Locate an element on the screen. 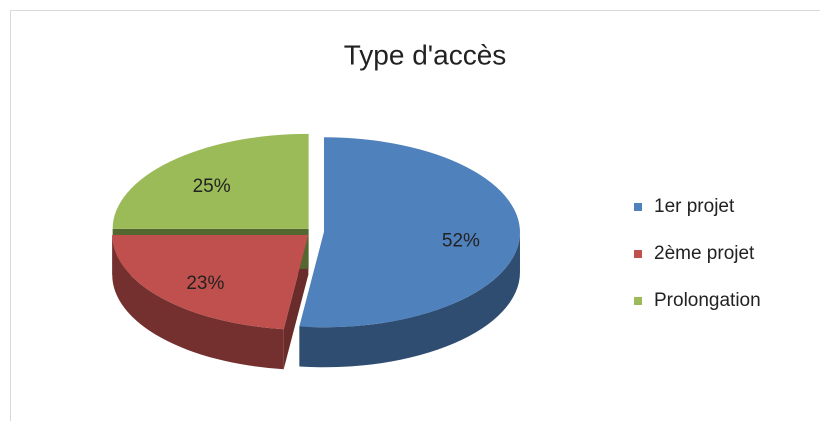 The width and height of the screenshot is (820, 421). data-label: 23% is located at coordinates (205, 283).